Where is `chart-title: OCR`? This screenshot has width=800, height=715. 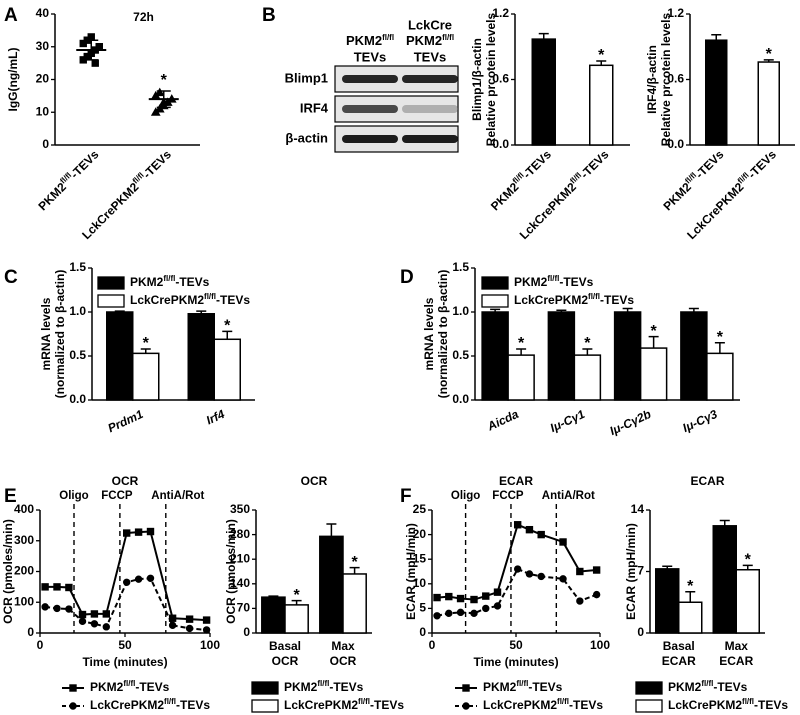 chart-title: OCR is located at coordinates (314, 481).